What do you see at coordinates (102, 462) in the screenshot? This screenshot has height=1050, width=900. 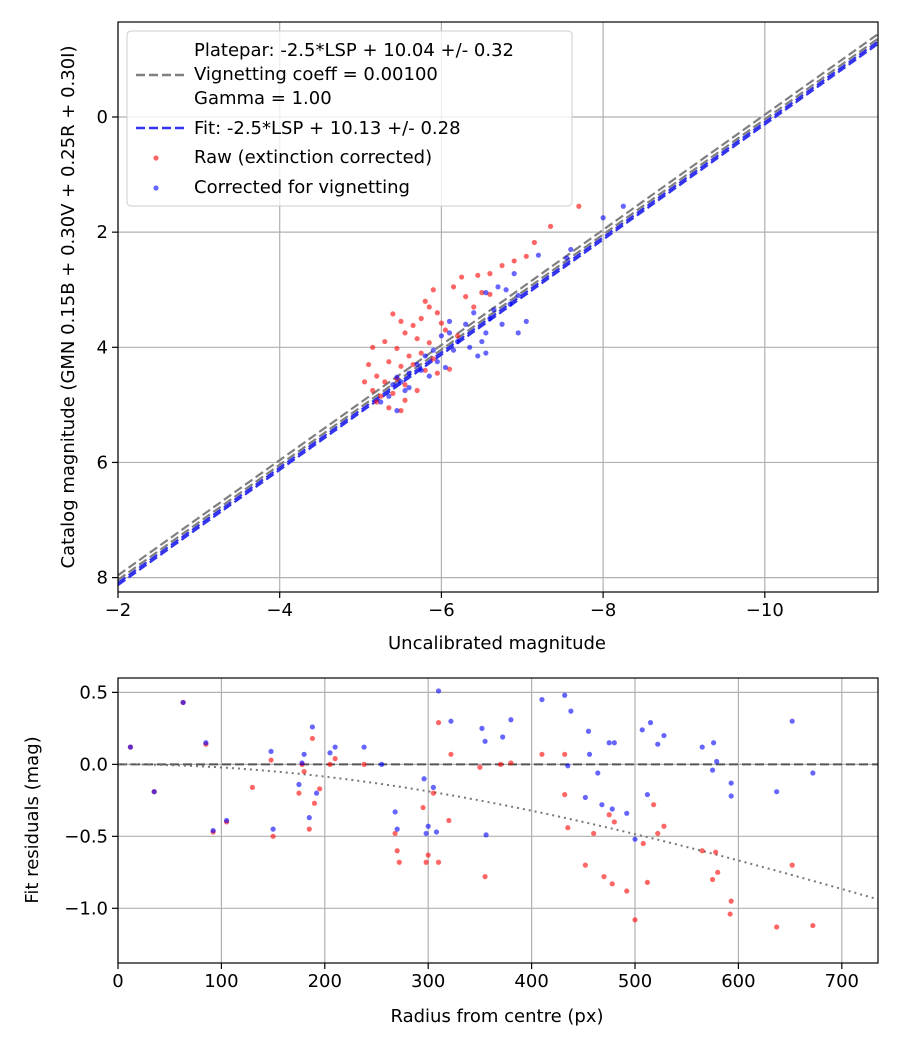 I see `y-tick-label: 6` at bounding box center [102, 462].